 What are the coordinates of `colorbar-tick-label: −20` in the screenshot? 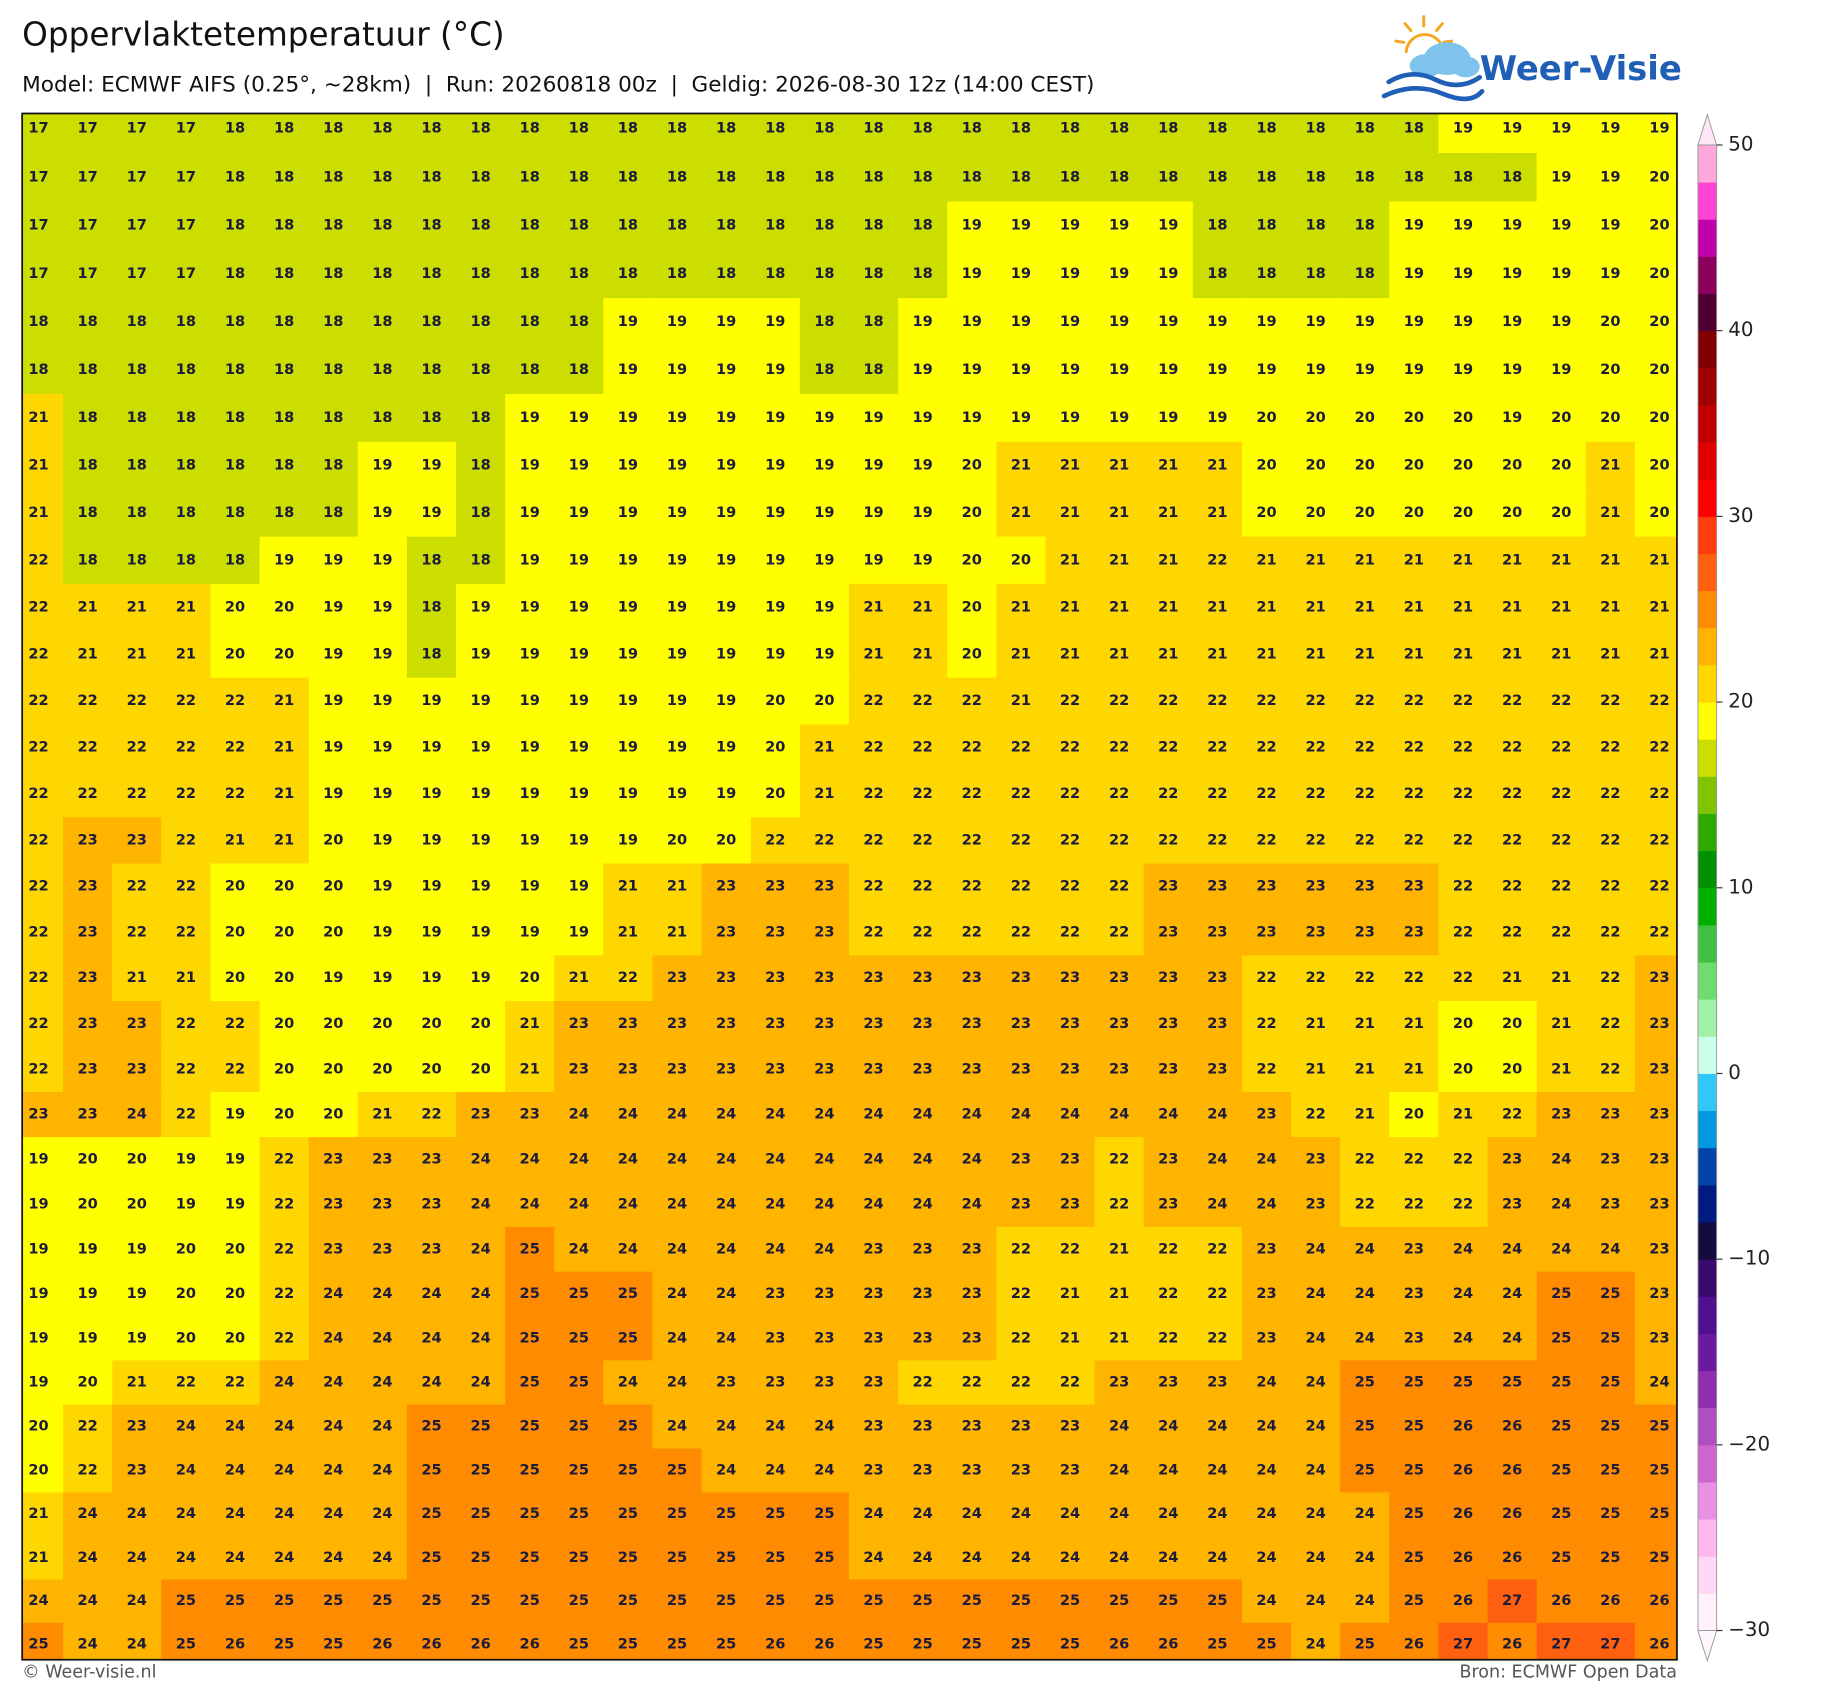 It's located at (1749, 1443).